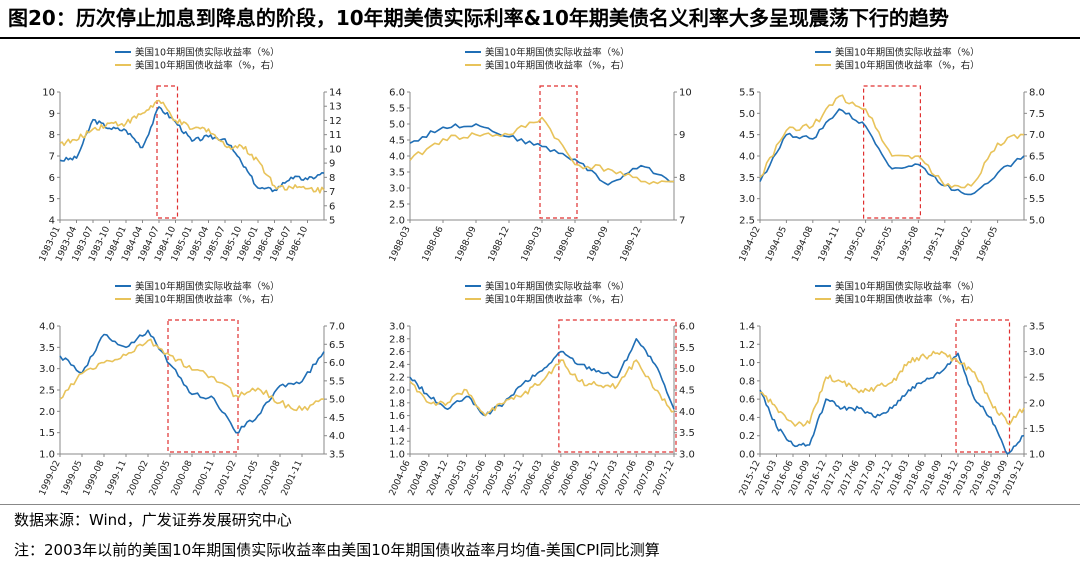 The width and height of the screenshot is (1080, 569). I want to click on left-tick-label: 10, so click(48, 93).